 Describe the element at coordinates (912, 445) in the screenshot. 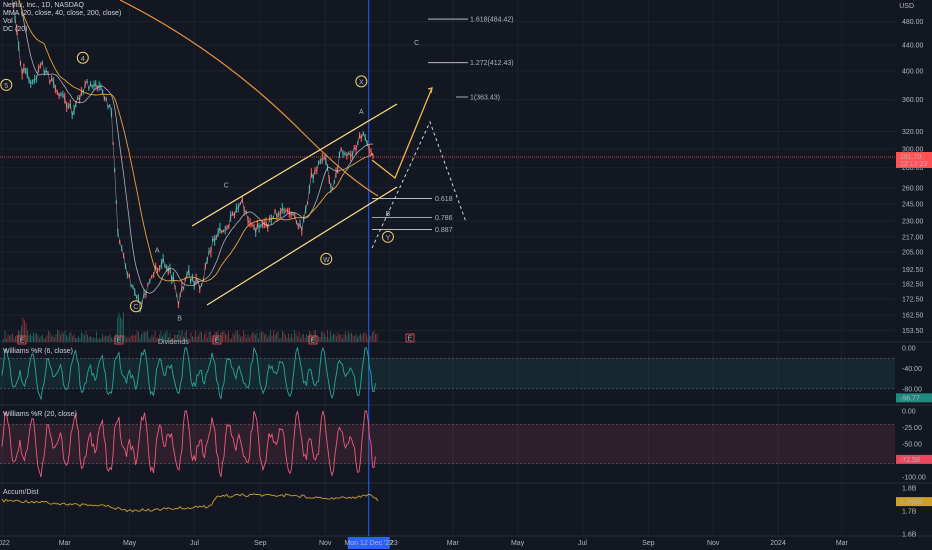

I see `williams2-y-tick: -50.00` at that location.